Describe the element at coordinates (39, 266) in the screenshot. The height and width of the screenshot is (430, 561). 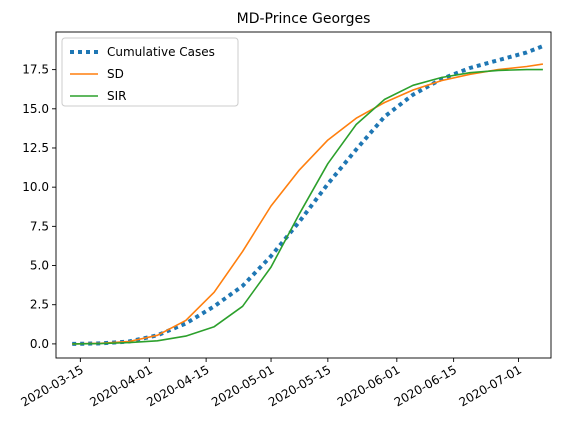
I see `y-tick-label: 5.0` at that location.